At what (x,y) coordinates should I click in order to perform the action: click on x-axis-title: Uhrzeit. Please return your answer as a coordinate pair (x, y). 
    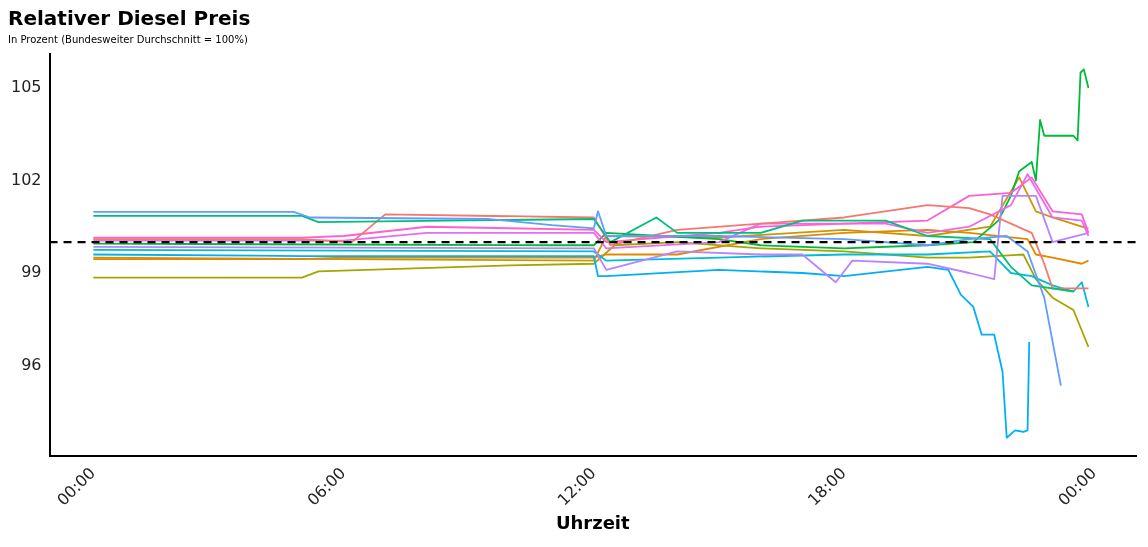
    Looking at the image, I should click on (593, 522).